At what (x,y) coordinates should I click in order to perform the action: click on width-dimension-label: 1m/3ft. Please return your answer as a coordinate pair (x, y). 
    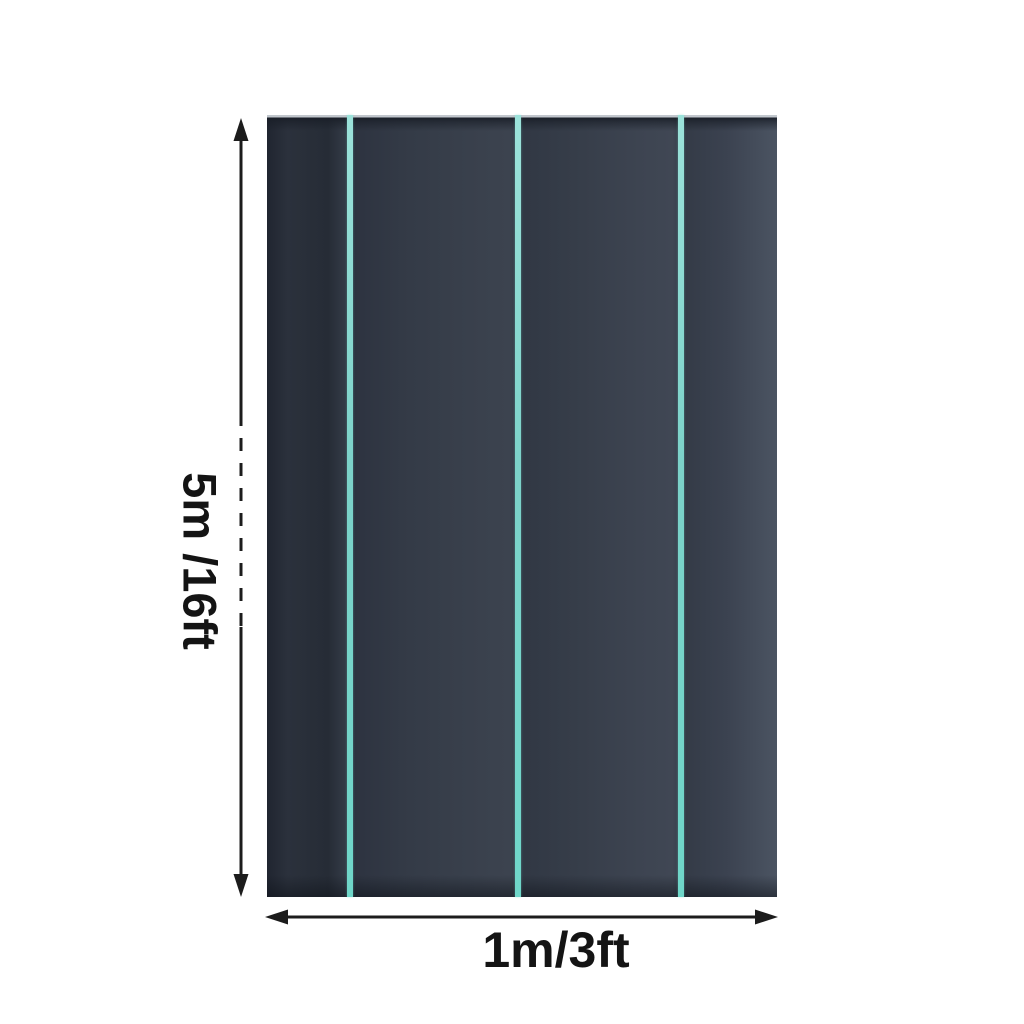
    Looking at the image, I should click on (556, 950).